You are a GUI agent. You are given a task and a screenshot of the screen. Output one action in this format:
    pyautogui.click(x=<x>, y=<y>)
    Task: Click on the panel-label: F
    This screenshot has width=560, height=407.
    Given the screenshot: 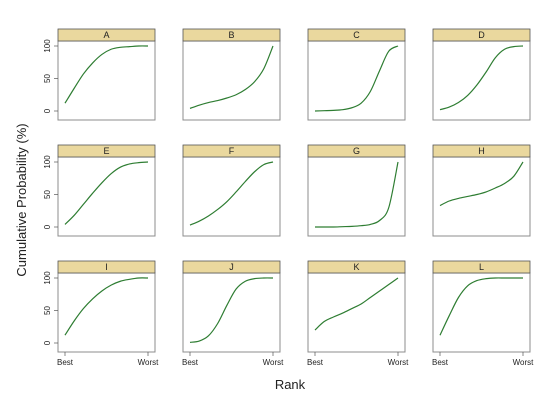 What is the action you would take?
    pyautogui.click(x=232, y=151)
    